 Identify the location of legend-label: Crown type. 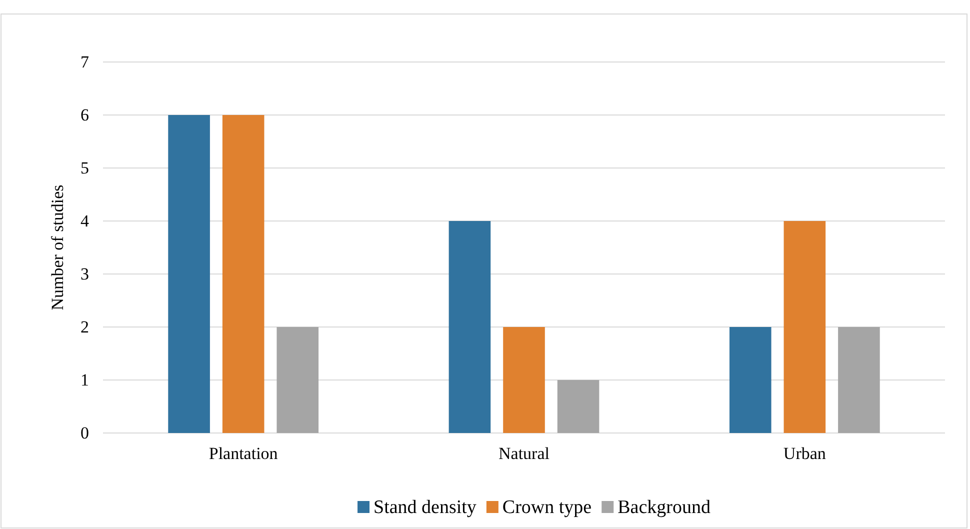
(547, 507).